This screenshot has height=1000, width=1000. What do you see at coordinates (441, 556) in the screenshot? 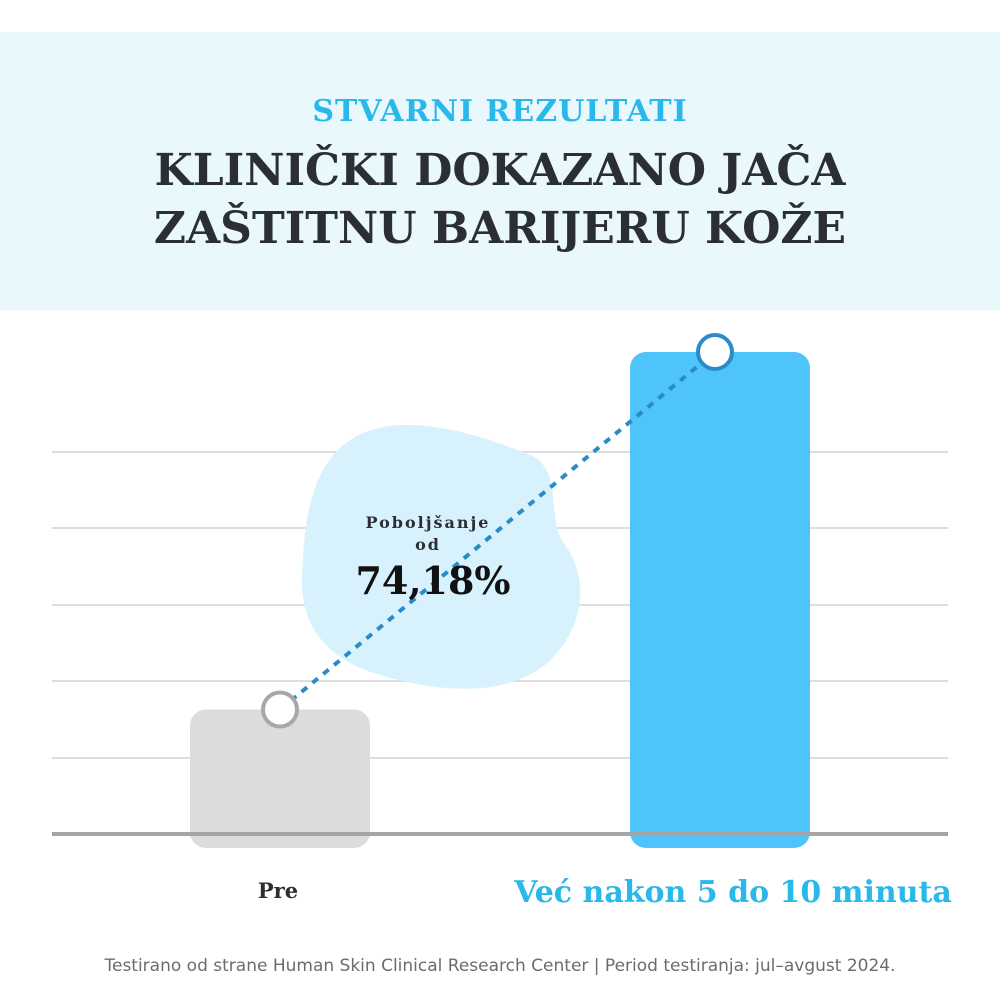
I see `improvement-bubble` at bounding box center [441, 556].